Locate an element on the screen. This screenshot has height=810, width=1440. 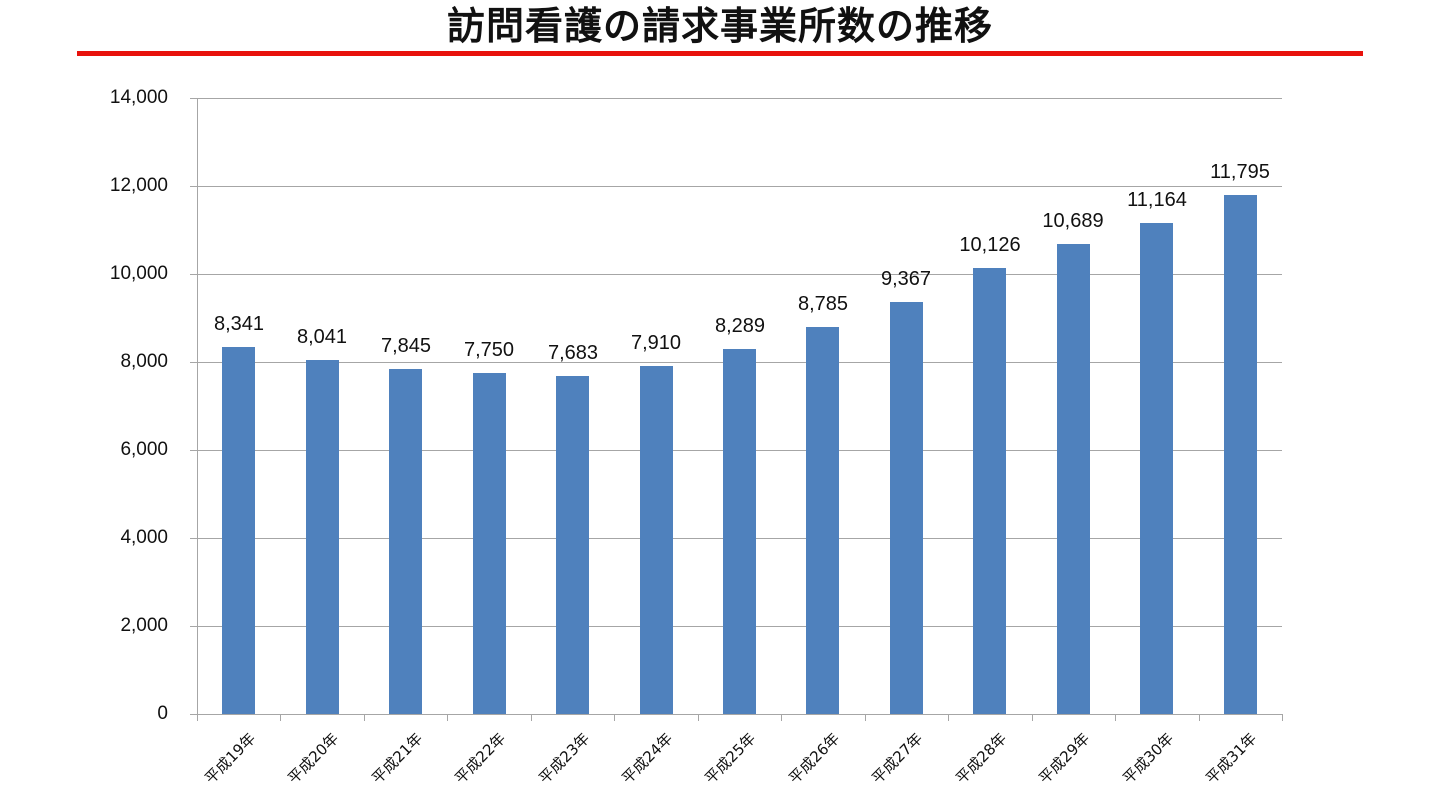
x-category-label: 平成21年 is located at coordinates (397, 758).